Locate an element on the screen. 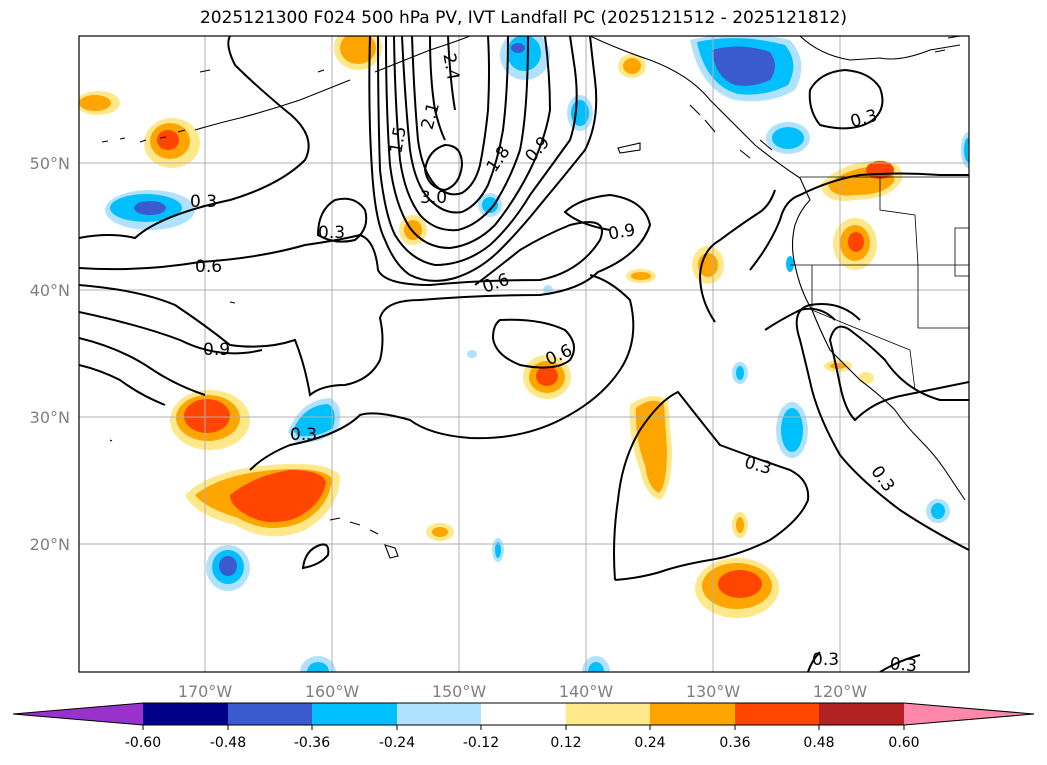  political-boundaries is located at coordinates (879, 283).